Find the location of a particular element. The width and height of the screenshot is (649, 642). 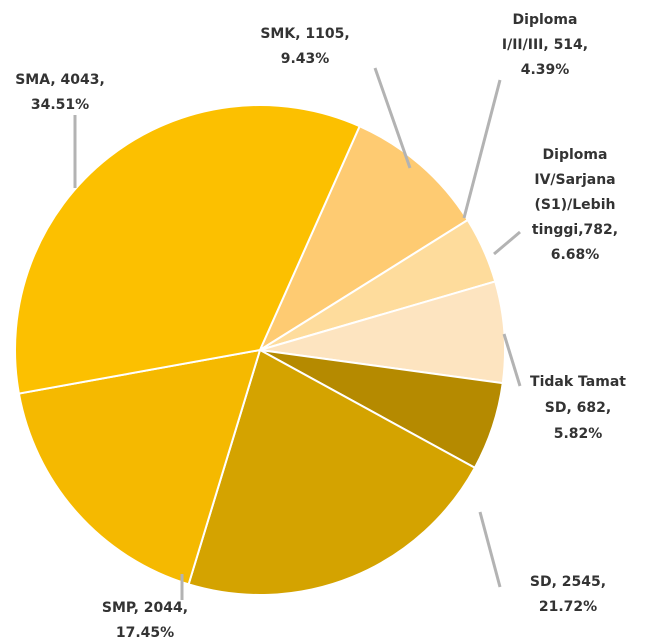

slice-label-line: IV/Sarjana is located at coordinates (574, 180).